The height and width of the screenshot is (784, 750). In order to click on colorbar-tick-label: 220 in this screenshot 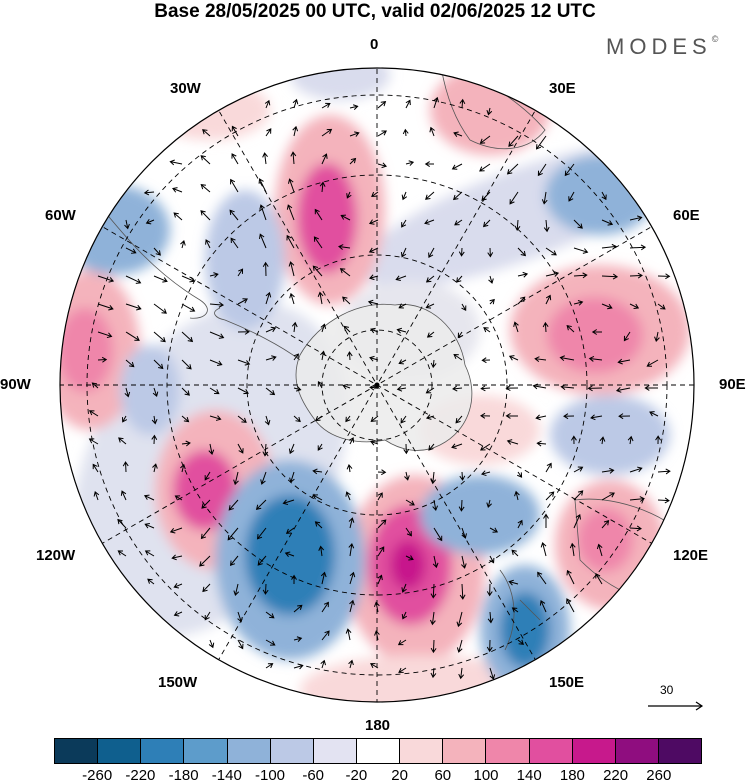, I will do `click(616, 775)`.